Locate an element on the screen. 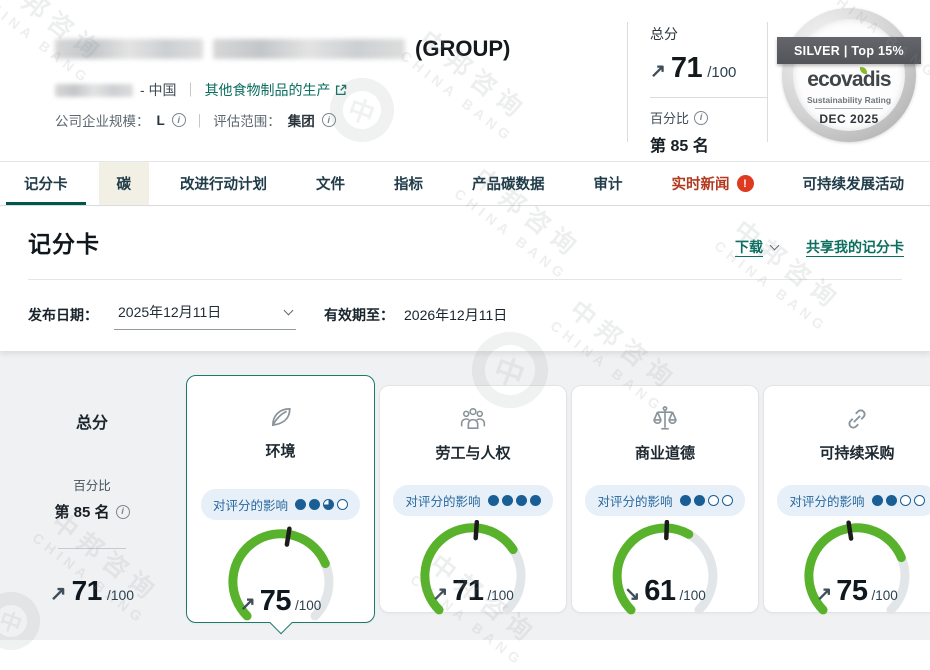 Image resolution: width=930 pixels, height=670 pixels. industry-link: 其他食物制品的生产 is located at coordinates (276, 90).